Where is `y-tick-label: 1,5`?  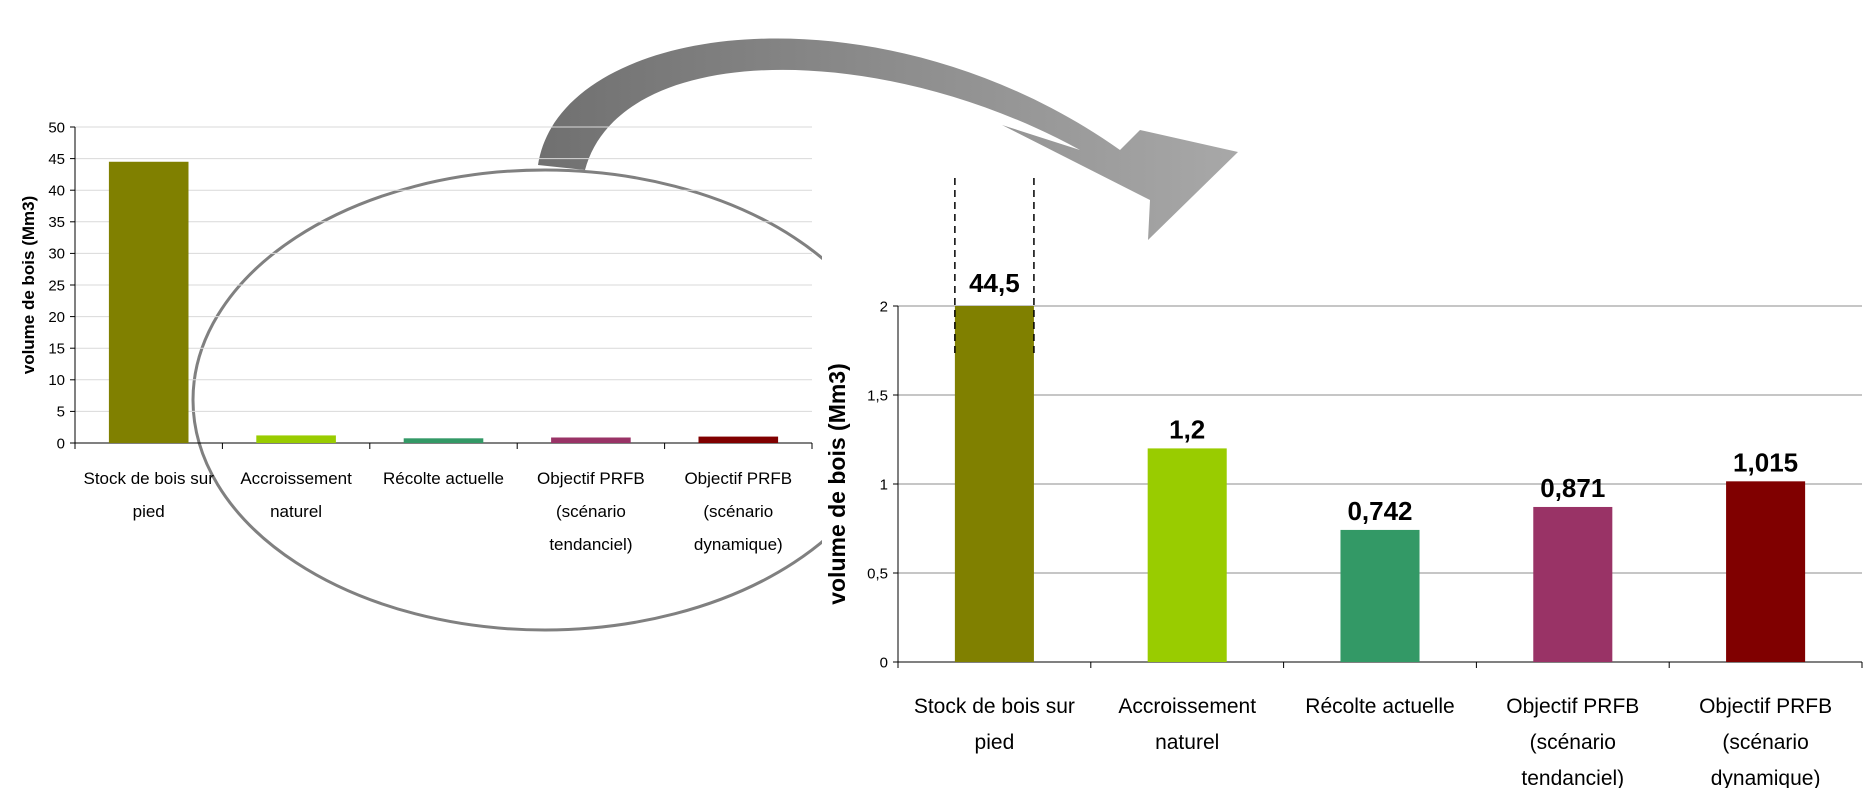
y-tick-label: 1,5 is located at coordinates (877, 396).